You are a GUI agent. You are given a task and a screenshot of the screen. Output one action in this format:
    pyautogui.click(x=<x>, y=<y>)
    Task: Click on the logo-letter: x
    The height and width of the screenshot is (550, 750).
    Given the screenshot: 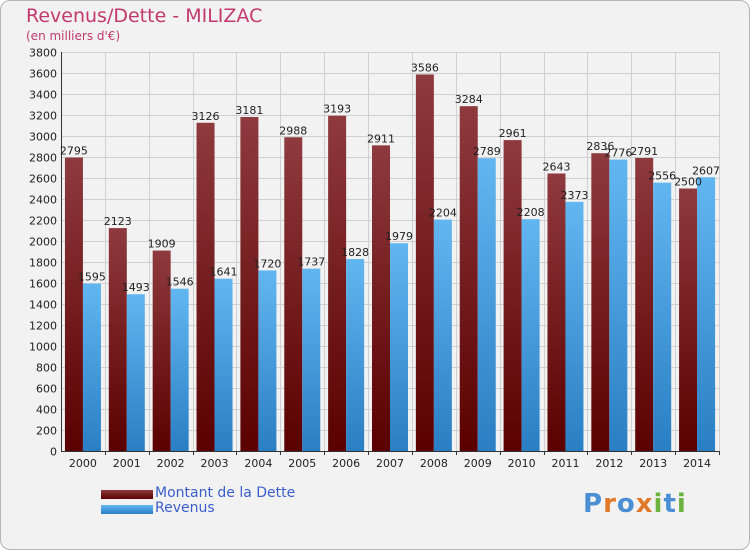 What is the action you would take?
    pyautogui.click(x=644, y=504)
    